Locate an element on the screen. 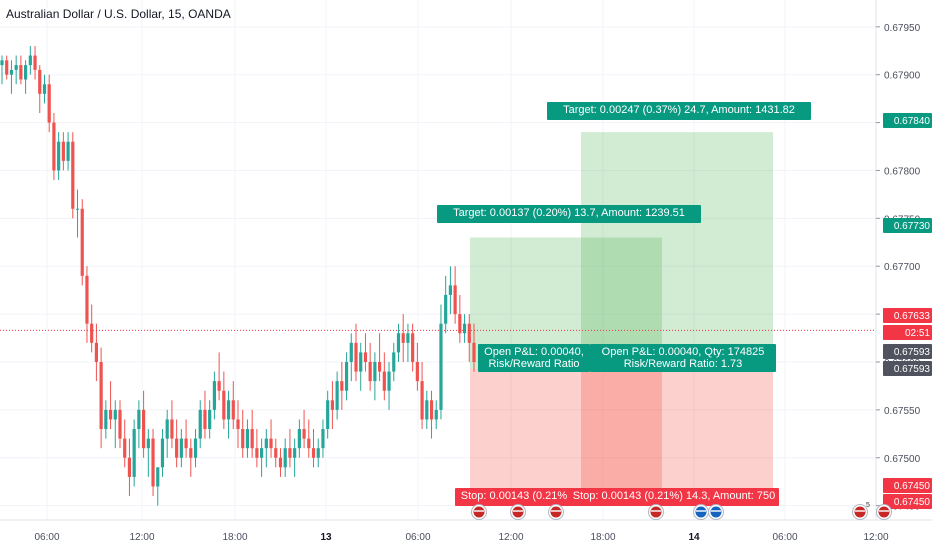 This screenshot has height=550, width=932. pnl-label-2-text: Risk/Reward Ratio: 1.73 is located at coordinates (683, 364).